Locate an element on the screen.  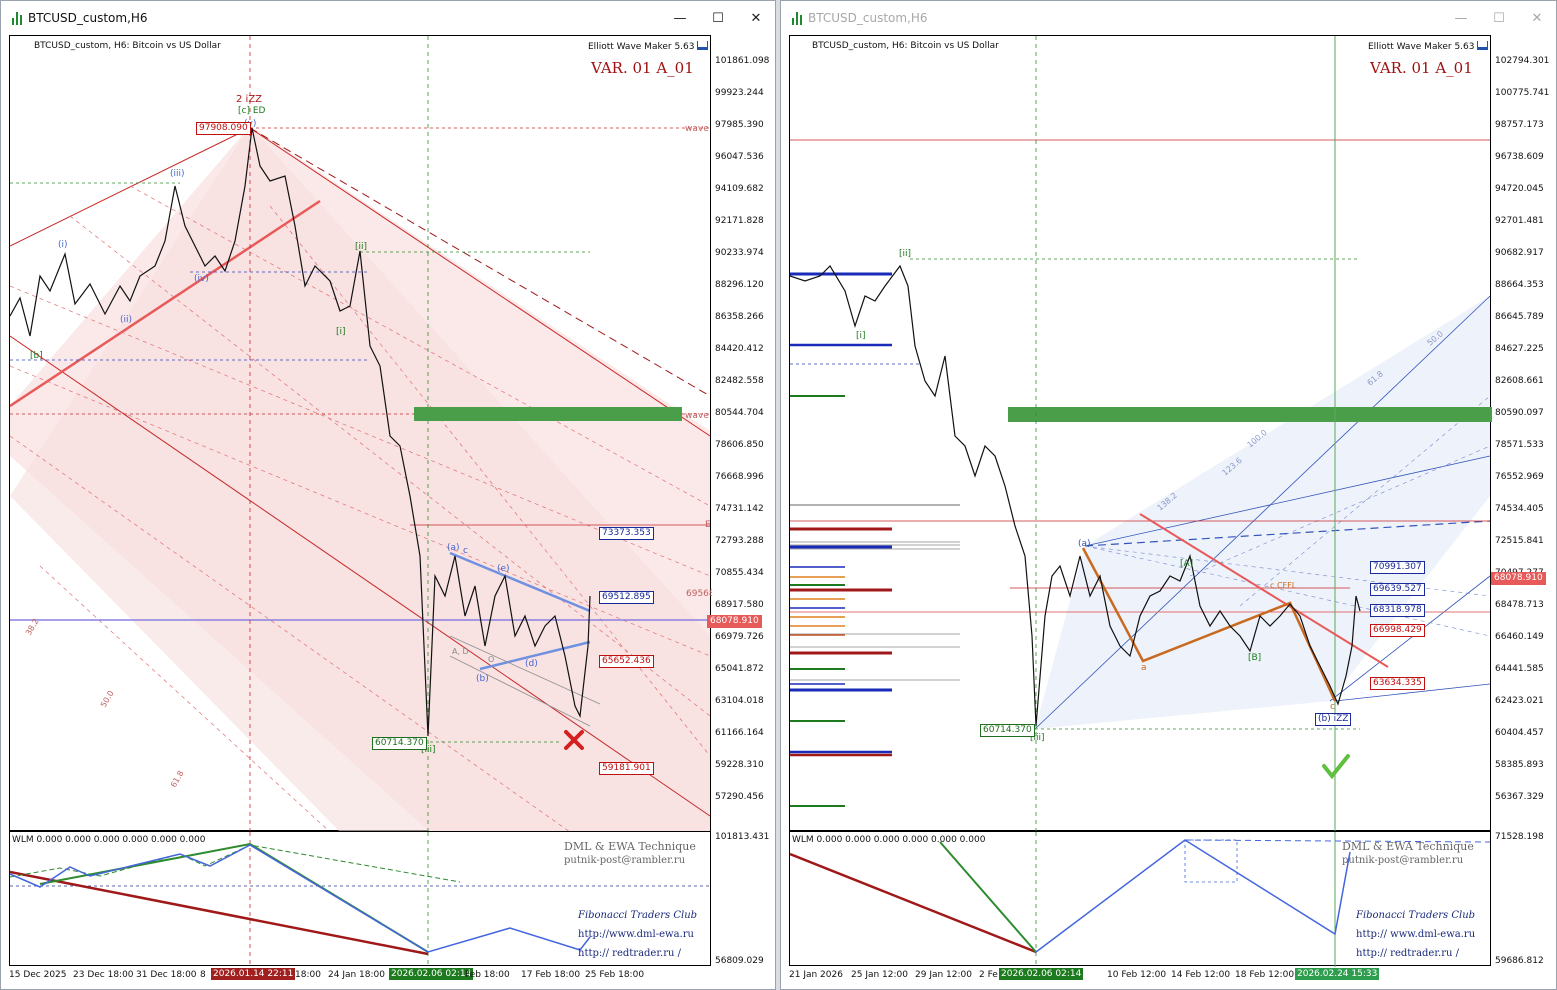
price-scale-tick: 76668.996 is located at coordinates (739, 477).